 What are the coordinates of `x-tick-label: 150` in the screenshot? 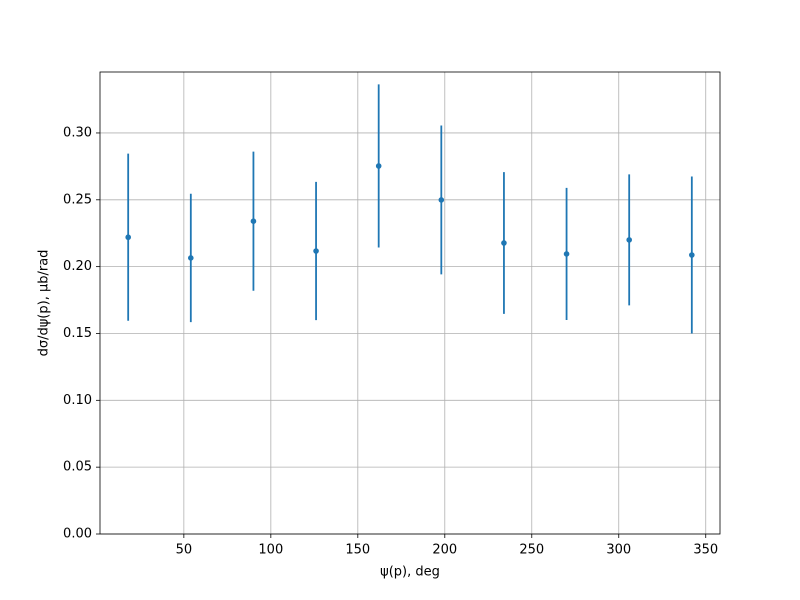 It's located at (357, 550).